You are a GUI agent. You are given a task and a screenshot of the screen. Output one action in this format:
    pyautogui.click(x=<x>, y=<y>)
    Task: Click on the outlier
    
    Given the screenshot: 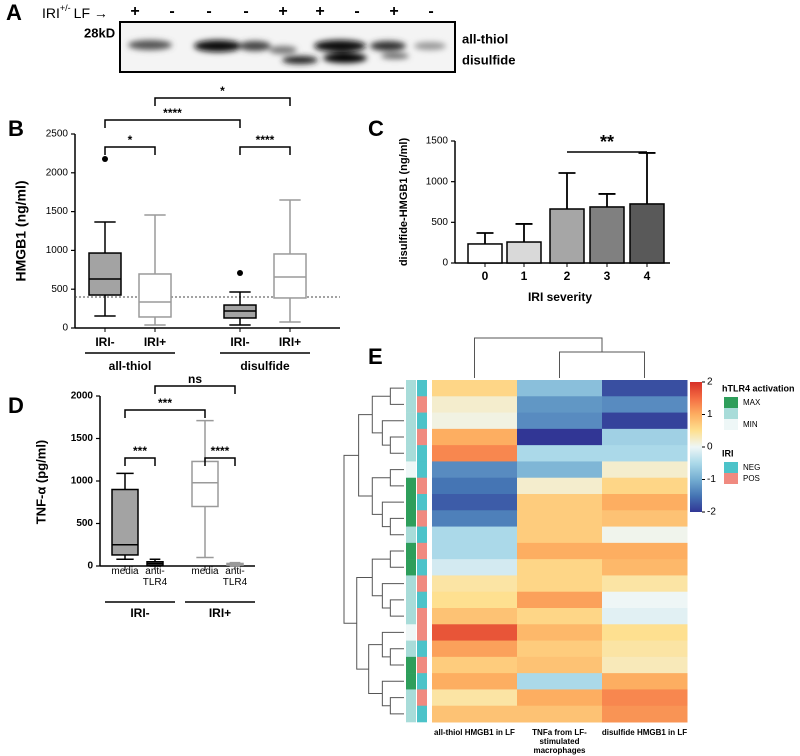 What is the action you would take?
    pyautogui.click(x=240, y=272)
    